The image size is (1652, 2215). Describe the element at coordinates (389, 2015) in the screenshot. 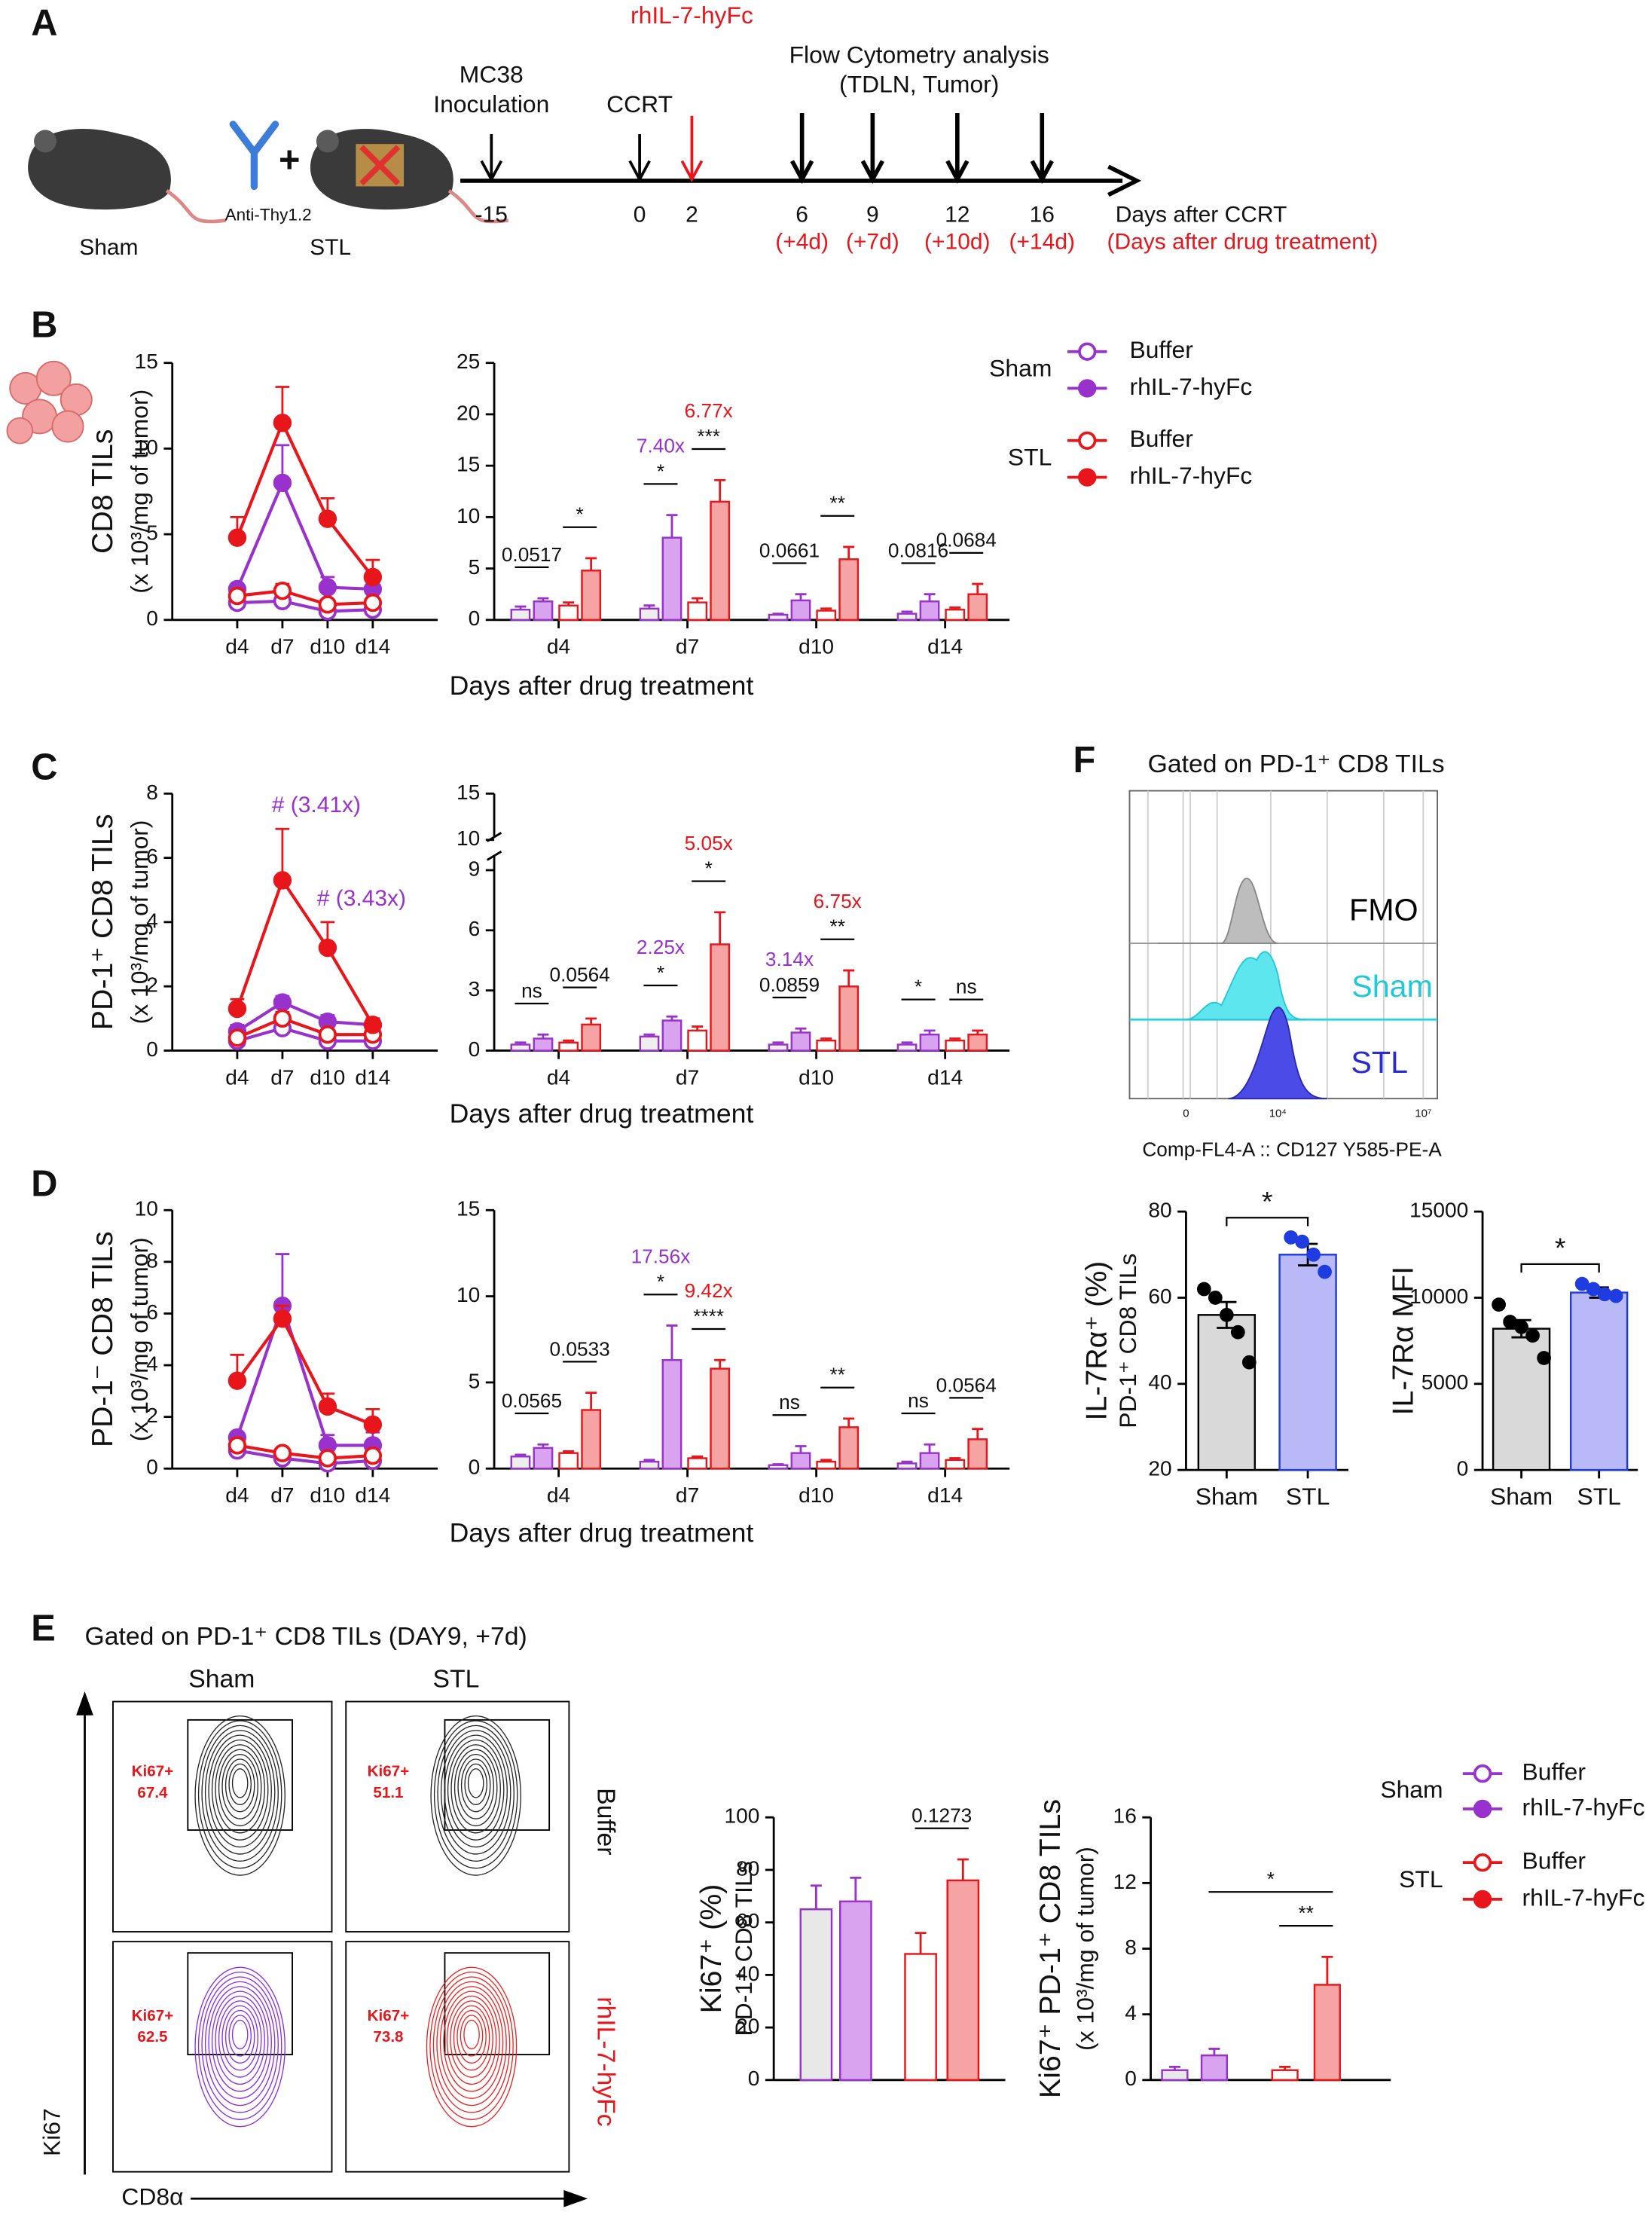

I see `gate-label: Ki67+` at that location.